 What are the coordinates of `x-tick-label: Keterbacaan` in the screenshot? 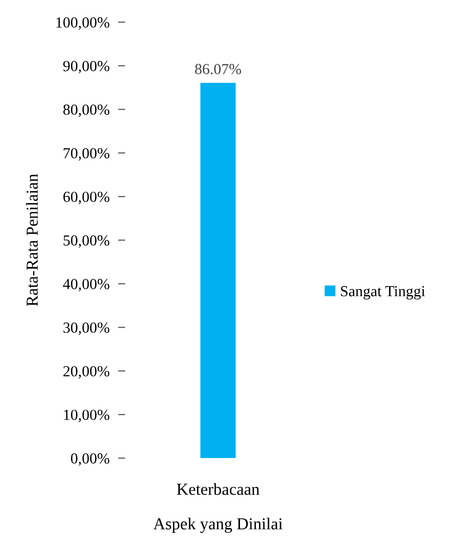 It's located at (218, 489).